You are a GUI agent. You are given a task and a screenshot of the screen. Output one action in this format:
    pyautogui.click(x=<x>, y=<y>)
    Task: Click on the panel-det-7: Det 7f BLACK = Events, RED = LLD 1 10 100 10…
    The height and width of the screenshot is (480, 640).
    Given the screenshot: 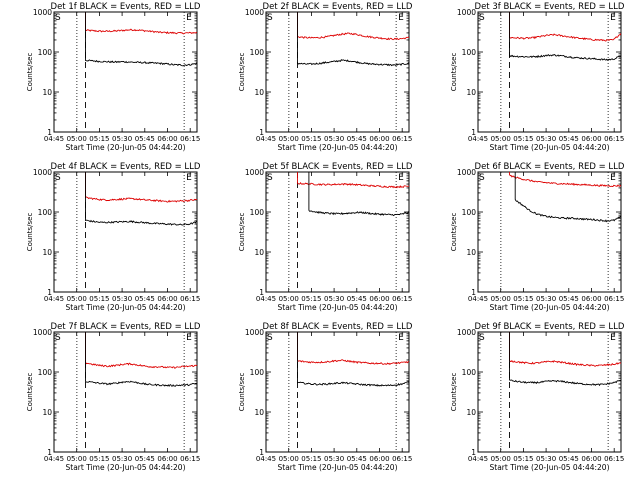 What is the action you would take?
    pyautogui.click(x=113, y=397)
    